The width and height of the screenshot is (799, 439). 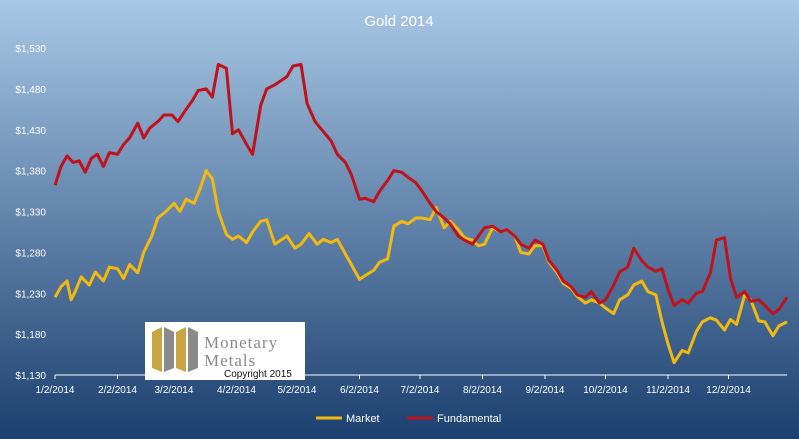 What do you see at coordinates (408, 419) in the screenshot?
I see `chart-legend: Market Fundamental` at bounding box center [408, 419].